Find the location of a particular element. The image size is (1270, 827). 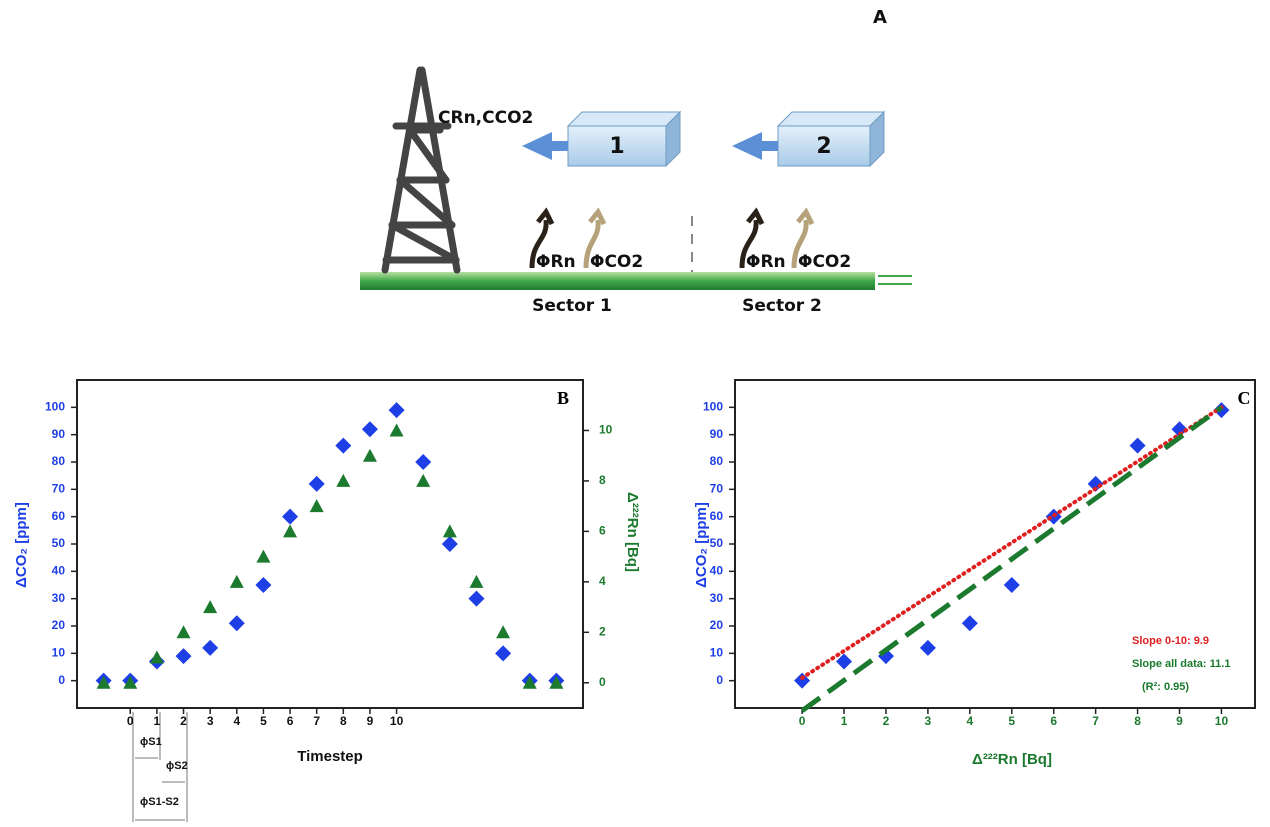

y-tick-label: 50 is located at coordinates (717, 543).